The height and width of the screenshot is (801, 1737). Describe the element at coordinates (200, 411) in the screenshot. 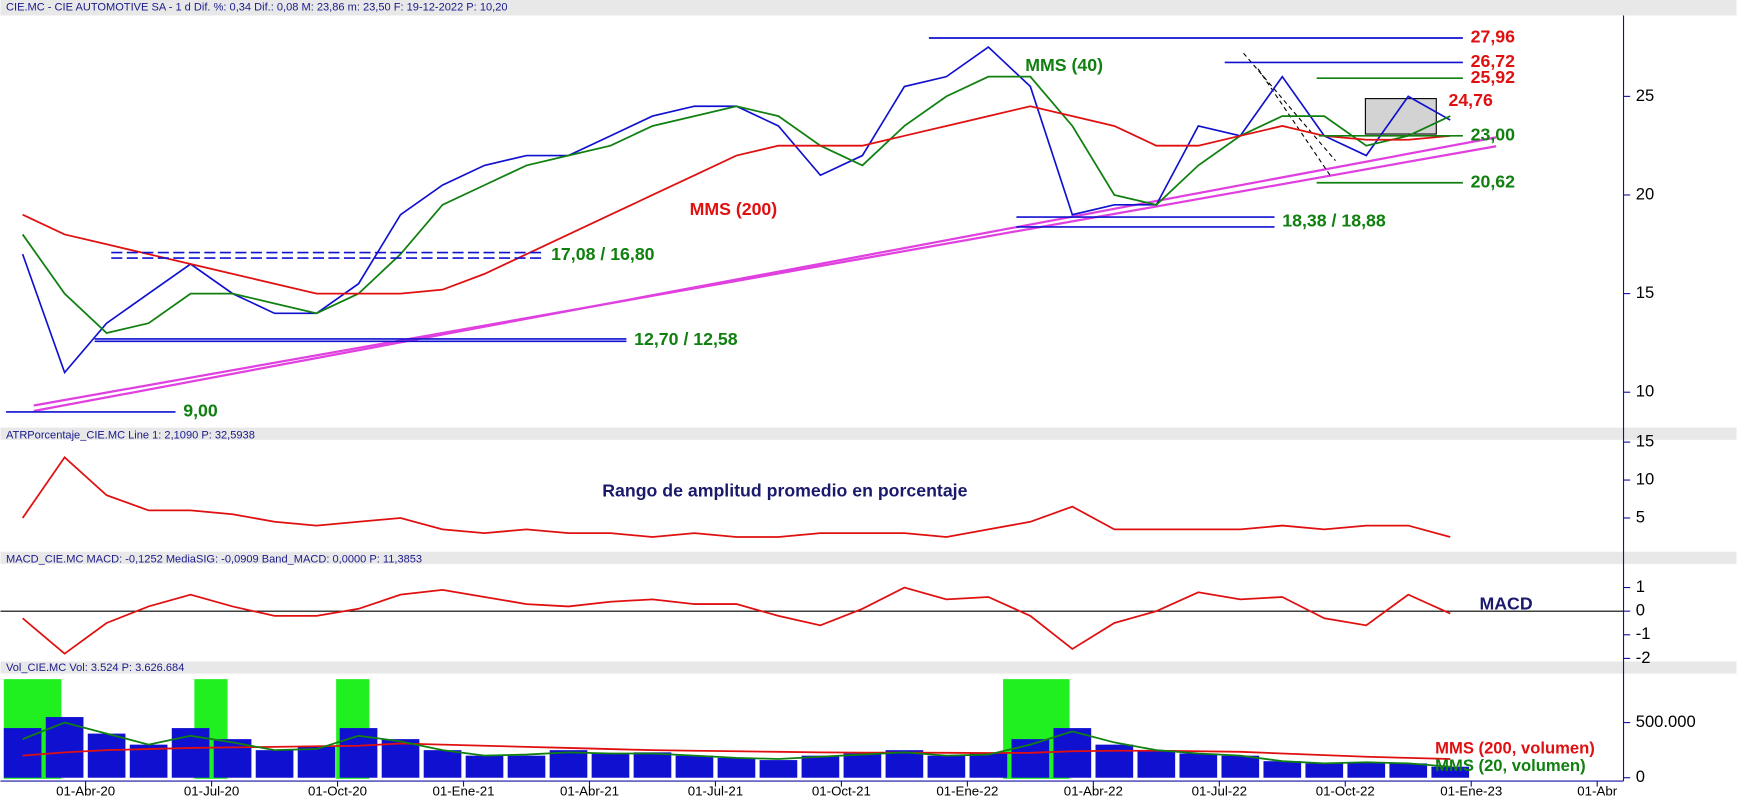

I see `level-label: 9,00` at that location.